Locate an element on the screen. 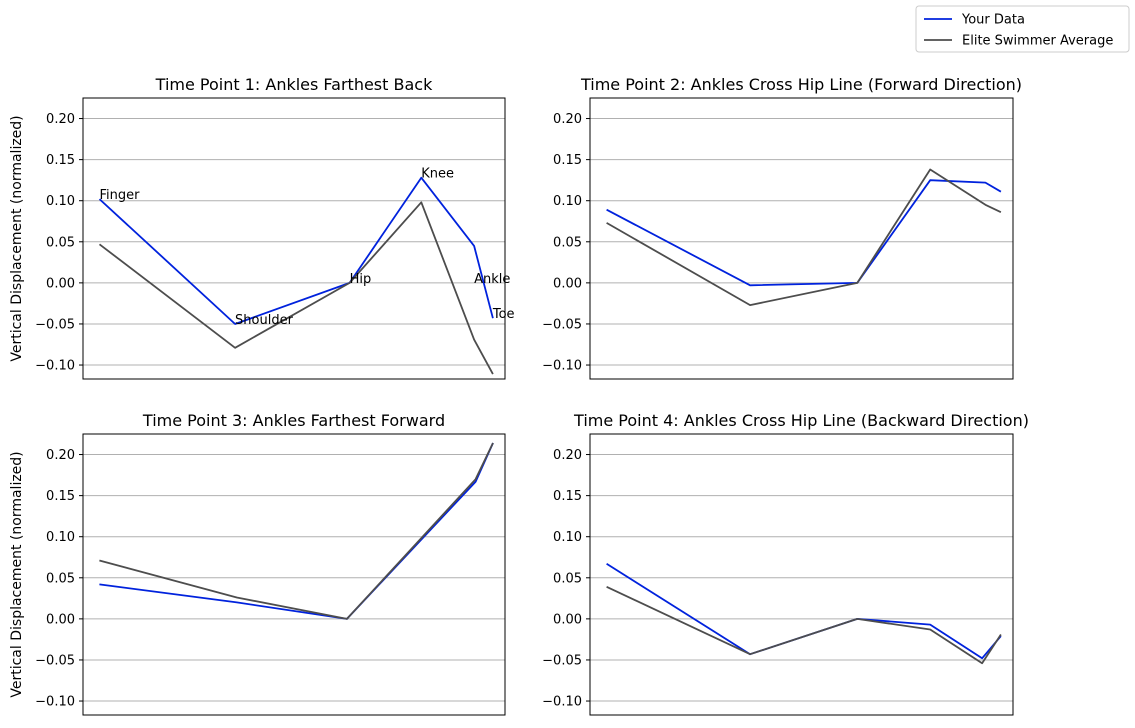 This screenshot has height=728, width=1135. legend: Your Data Elite Swimmer Average is located at coordinates (1022, 29).